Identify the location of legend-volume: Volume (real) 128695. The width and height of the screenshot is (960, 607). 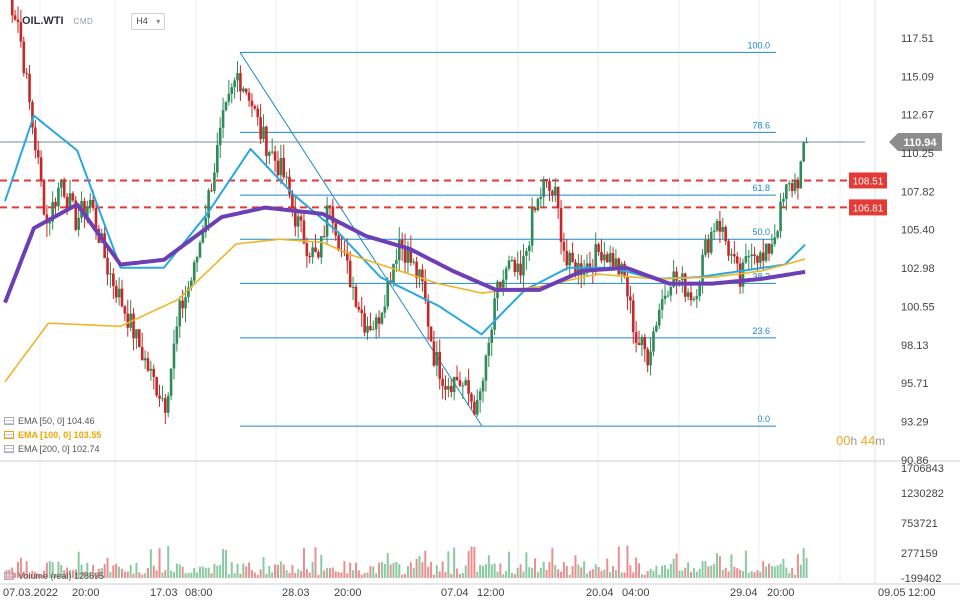
(54, 576).